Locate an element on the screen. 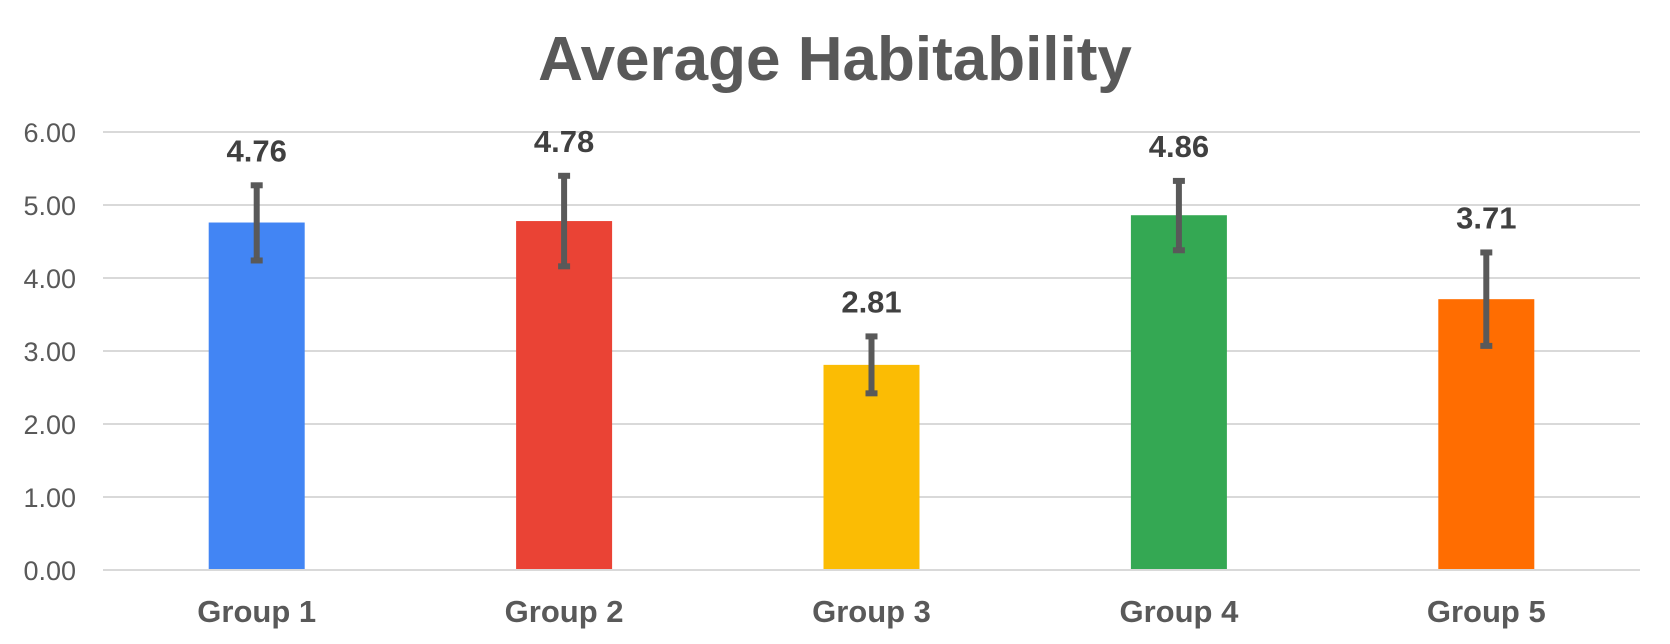 The image size is (1670, 644). y-tick-label: 3.00 is located at coordinates (49, 352).